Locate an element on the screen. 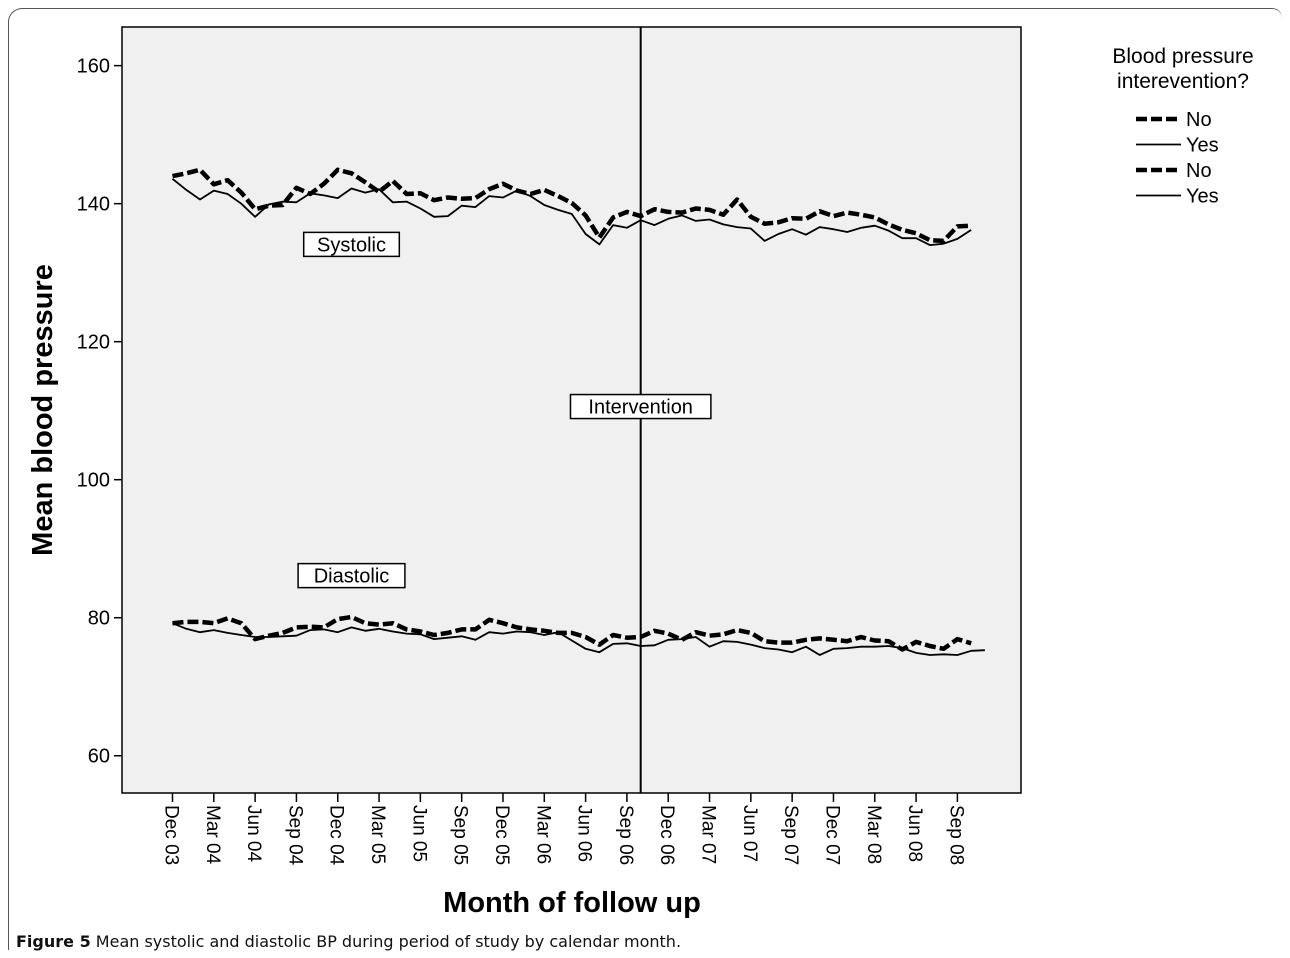 This screenshot has height=958, width=1290. x-tick-label: Jun 08 is located at coordinates (914, 833).